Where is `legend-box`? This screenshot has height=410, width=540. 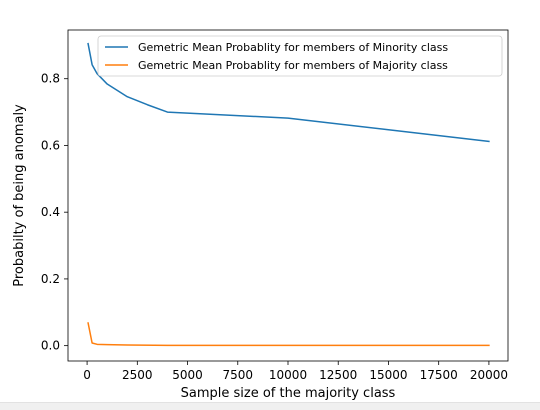 legend-box is located at coordinates (300, 56).